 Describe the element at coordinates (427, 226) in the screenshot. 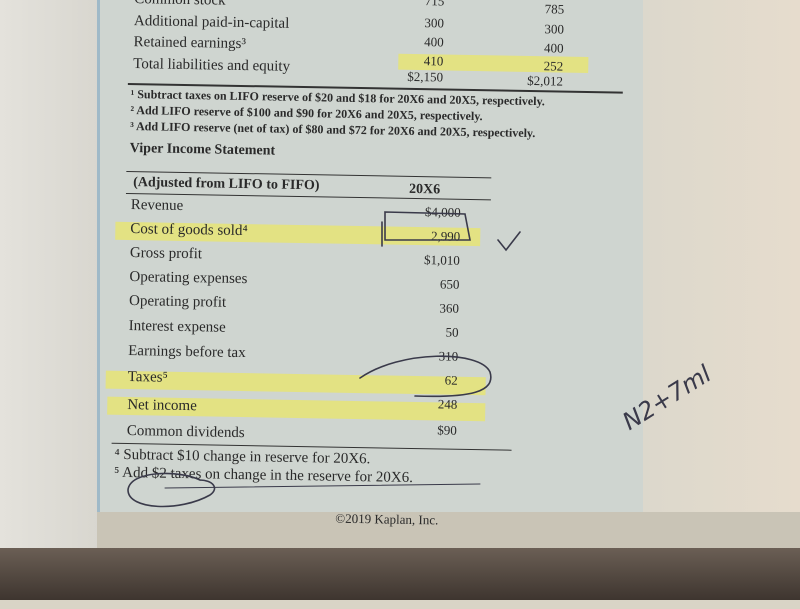

I see `box-mark` at that location.